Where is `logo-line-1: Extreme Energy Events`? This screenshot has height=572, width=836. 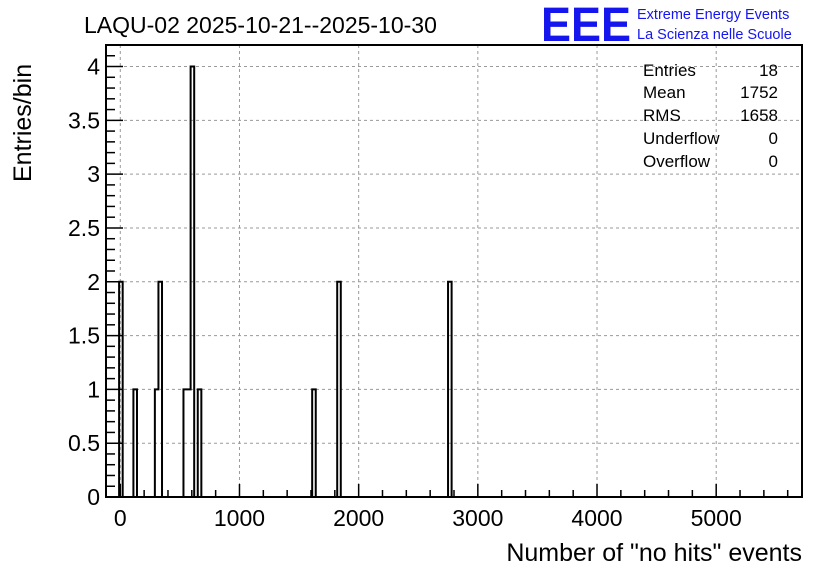 logo-line-1: Extreme Energy Events is located at coordinates (713, 15).